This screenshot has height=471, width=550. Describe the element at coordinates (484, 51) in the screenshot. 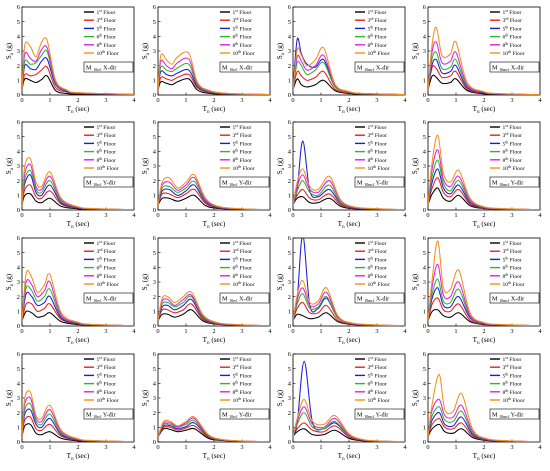

I see `plot-frame` at that location.